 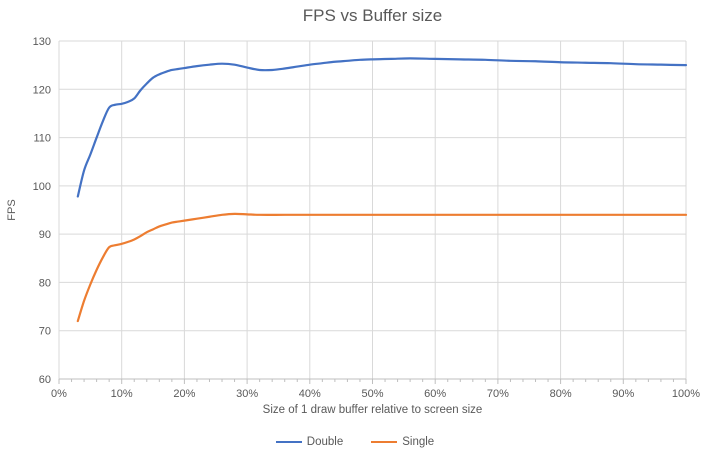 What do you see at coordinates (372, 15) in the screenshot?
I see `chart-title: FPS vs Buffer size` at bounding box center [372, 15].